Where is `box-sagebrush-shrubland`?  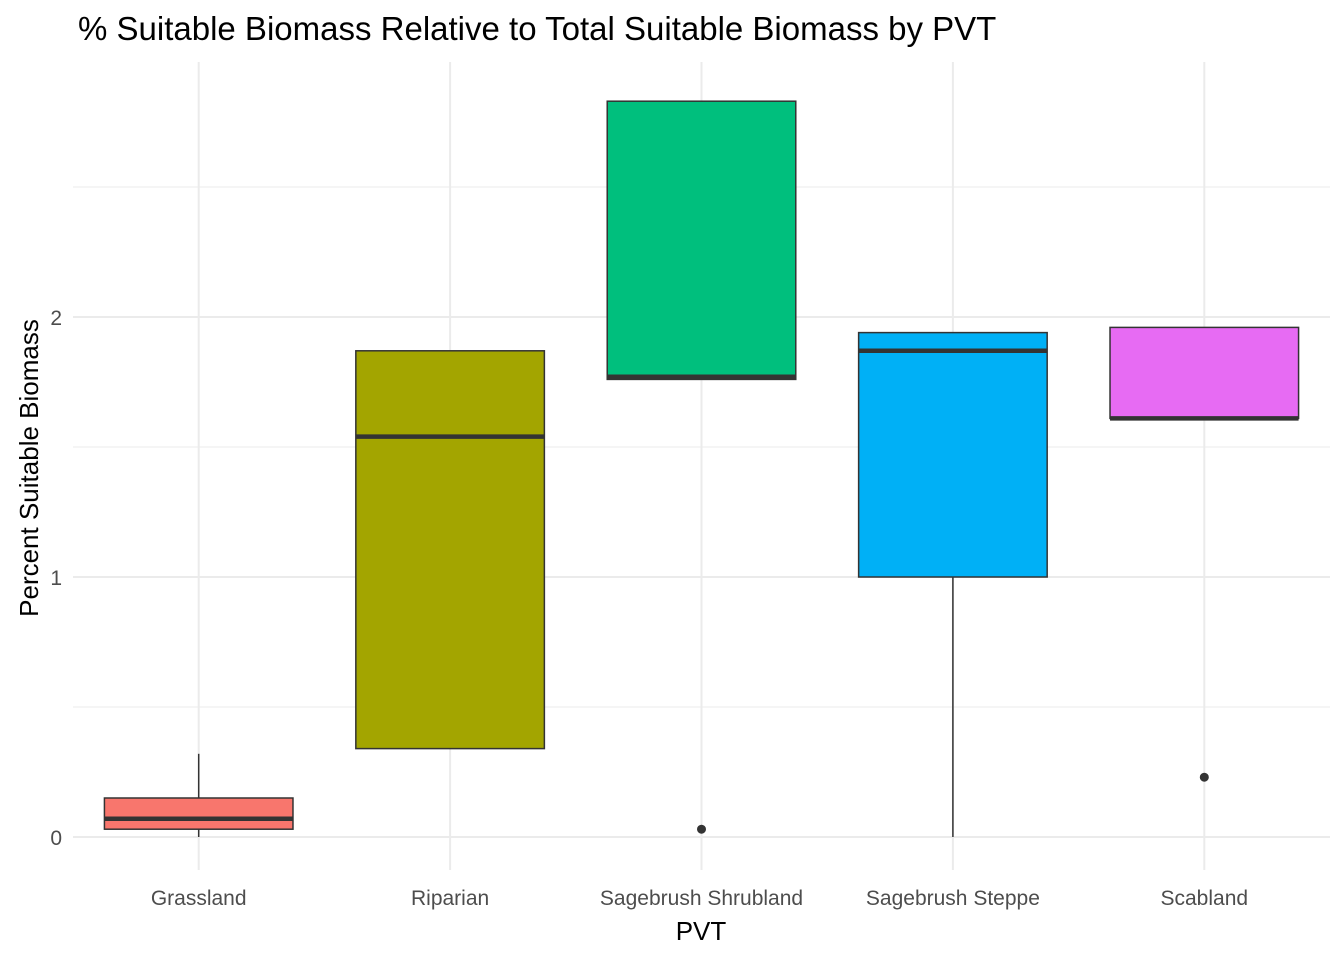
box-sagebrush-shrubland is located at coordinates (701, 467).